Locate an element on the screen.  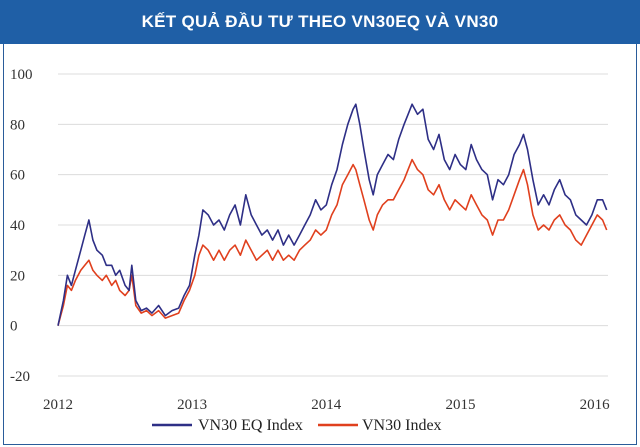
x-axis-ticks: 2012 2013 2014 2015 2016 is located at coordinates (326, 405).